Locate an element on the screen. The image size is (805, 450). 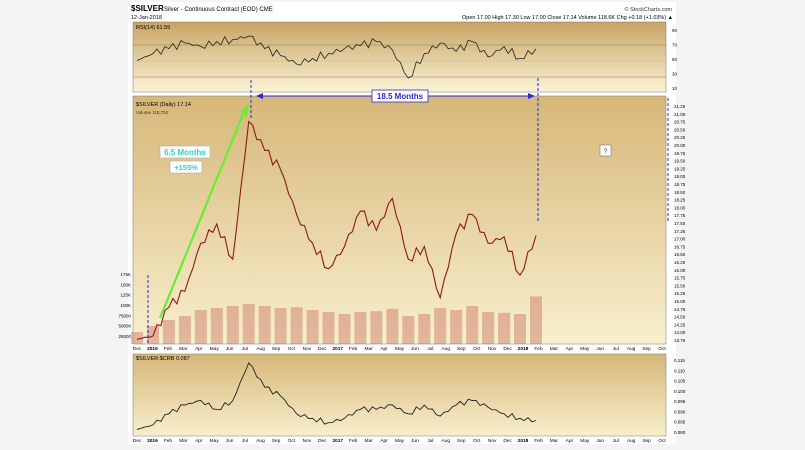
y-tick-label: 15.00 is located at coordinates (680, 301).